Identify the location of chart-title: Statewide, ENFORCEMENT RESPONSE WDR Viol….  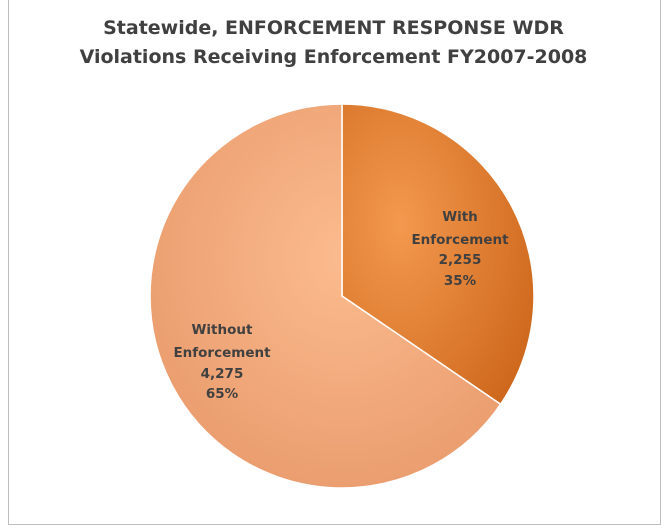
(333, 43).